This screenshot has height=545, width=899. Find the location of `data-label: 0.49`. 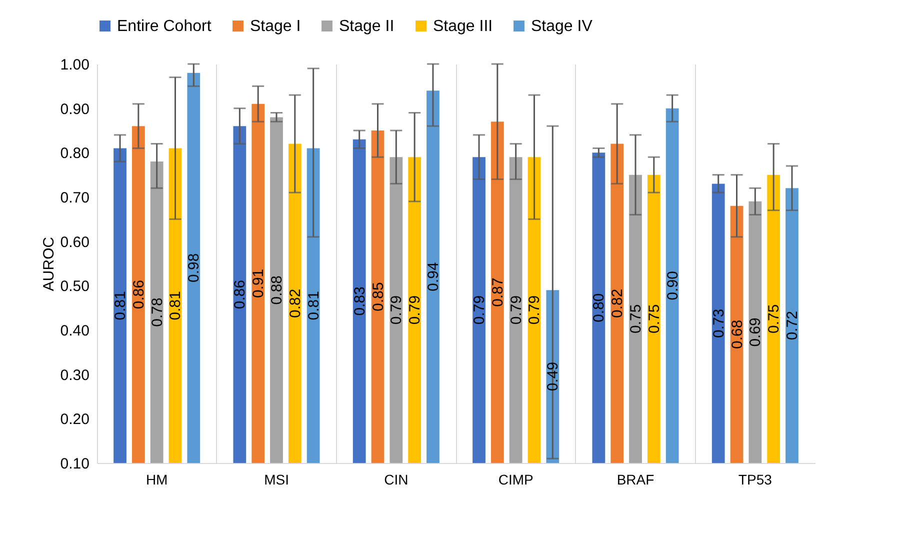

data-label: 0.49 is located at coordinates (553, 377).